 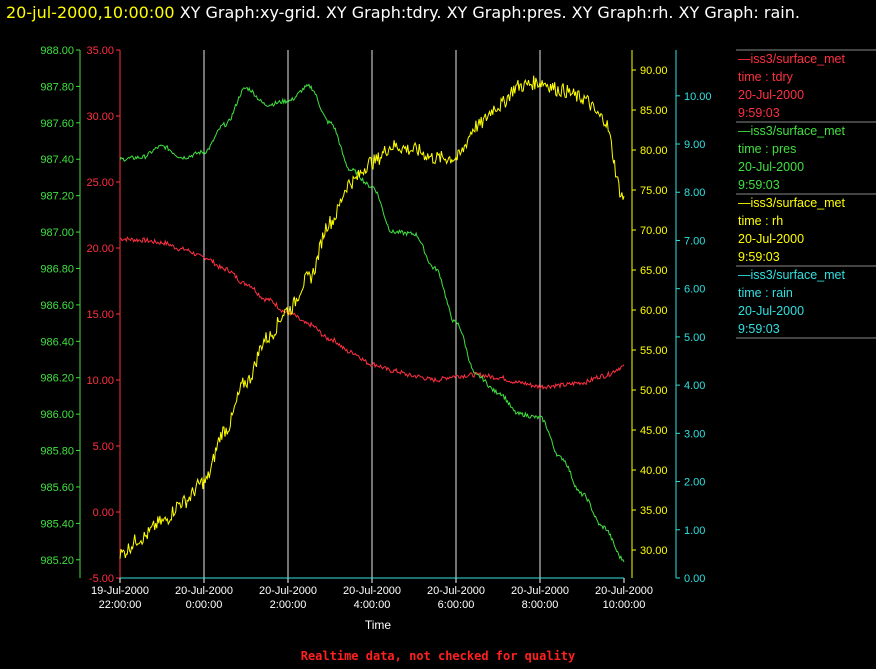 What do you see at coordinates (694, 531) in the screenshot?
I see `rain-tick-label-1: 1.00` at bounding box center [694, 531].